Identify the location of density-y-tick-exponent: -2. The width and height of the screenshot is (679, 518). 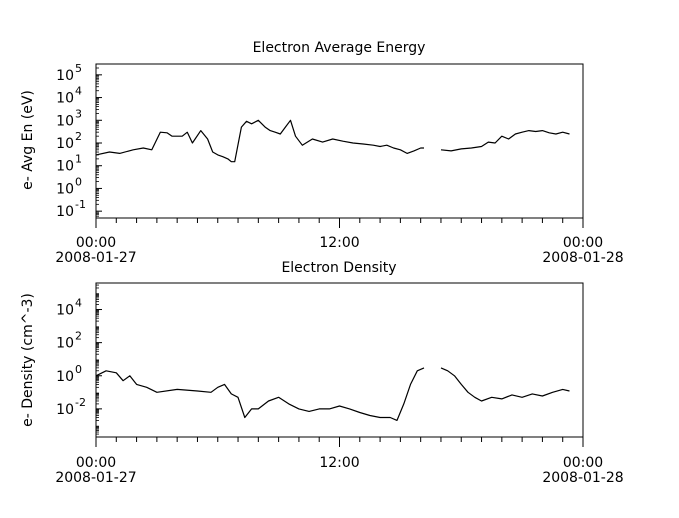
(80, 402).